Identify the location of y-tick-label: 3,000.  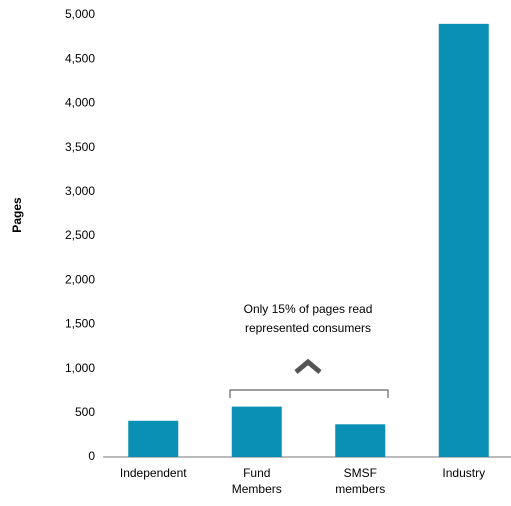
(80, 191).